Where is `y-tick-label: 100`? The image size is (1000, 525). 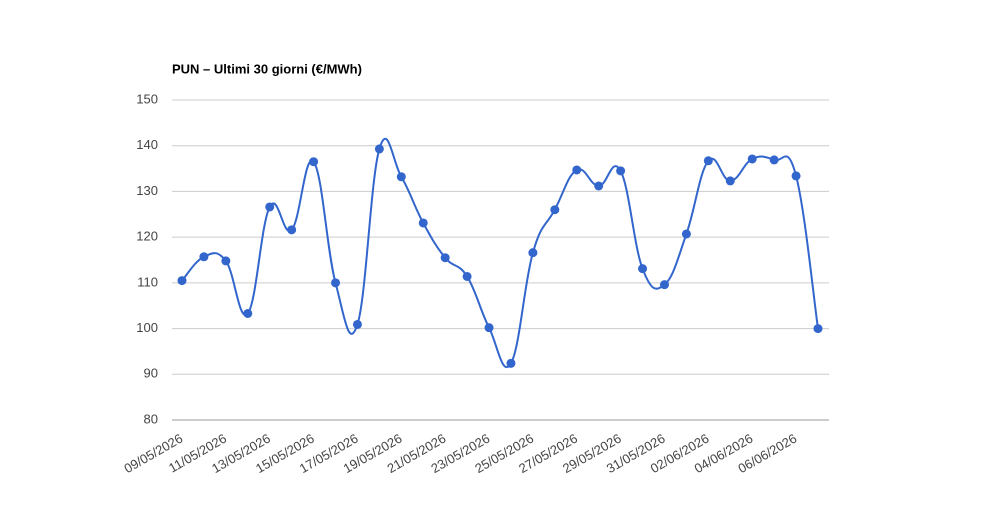
y-tick-label: 100 is located at coordinates (147, 327).